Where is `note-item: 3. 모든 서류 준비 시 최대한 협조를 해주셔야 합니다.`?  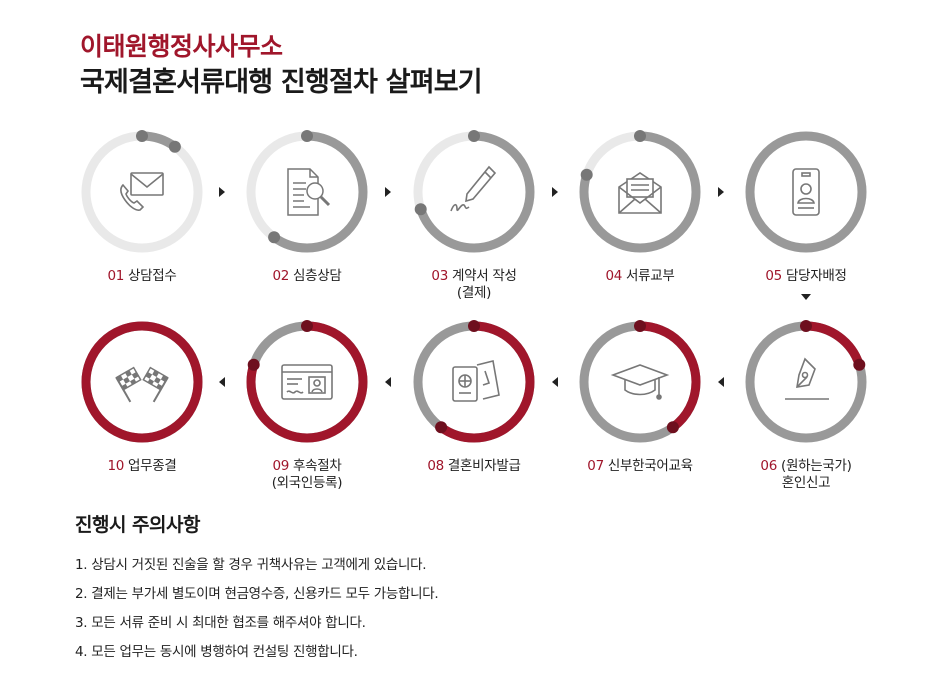
note-item: 3. 모든 서류 준비 시 최대한 협조를 해주셔야 합니다. is located at coordinates (220, 623).